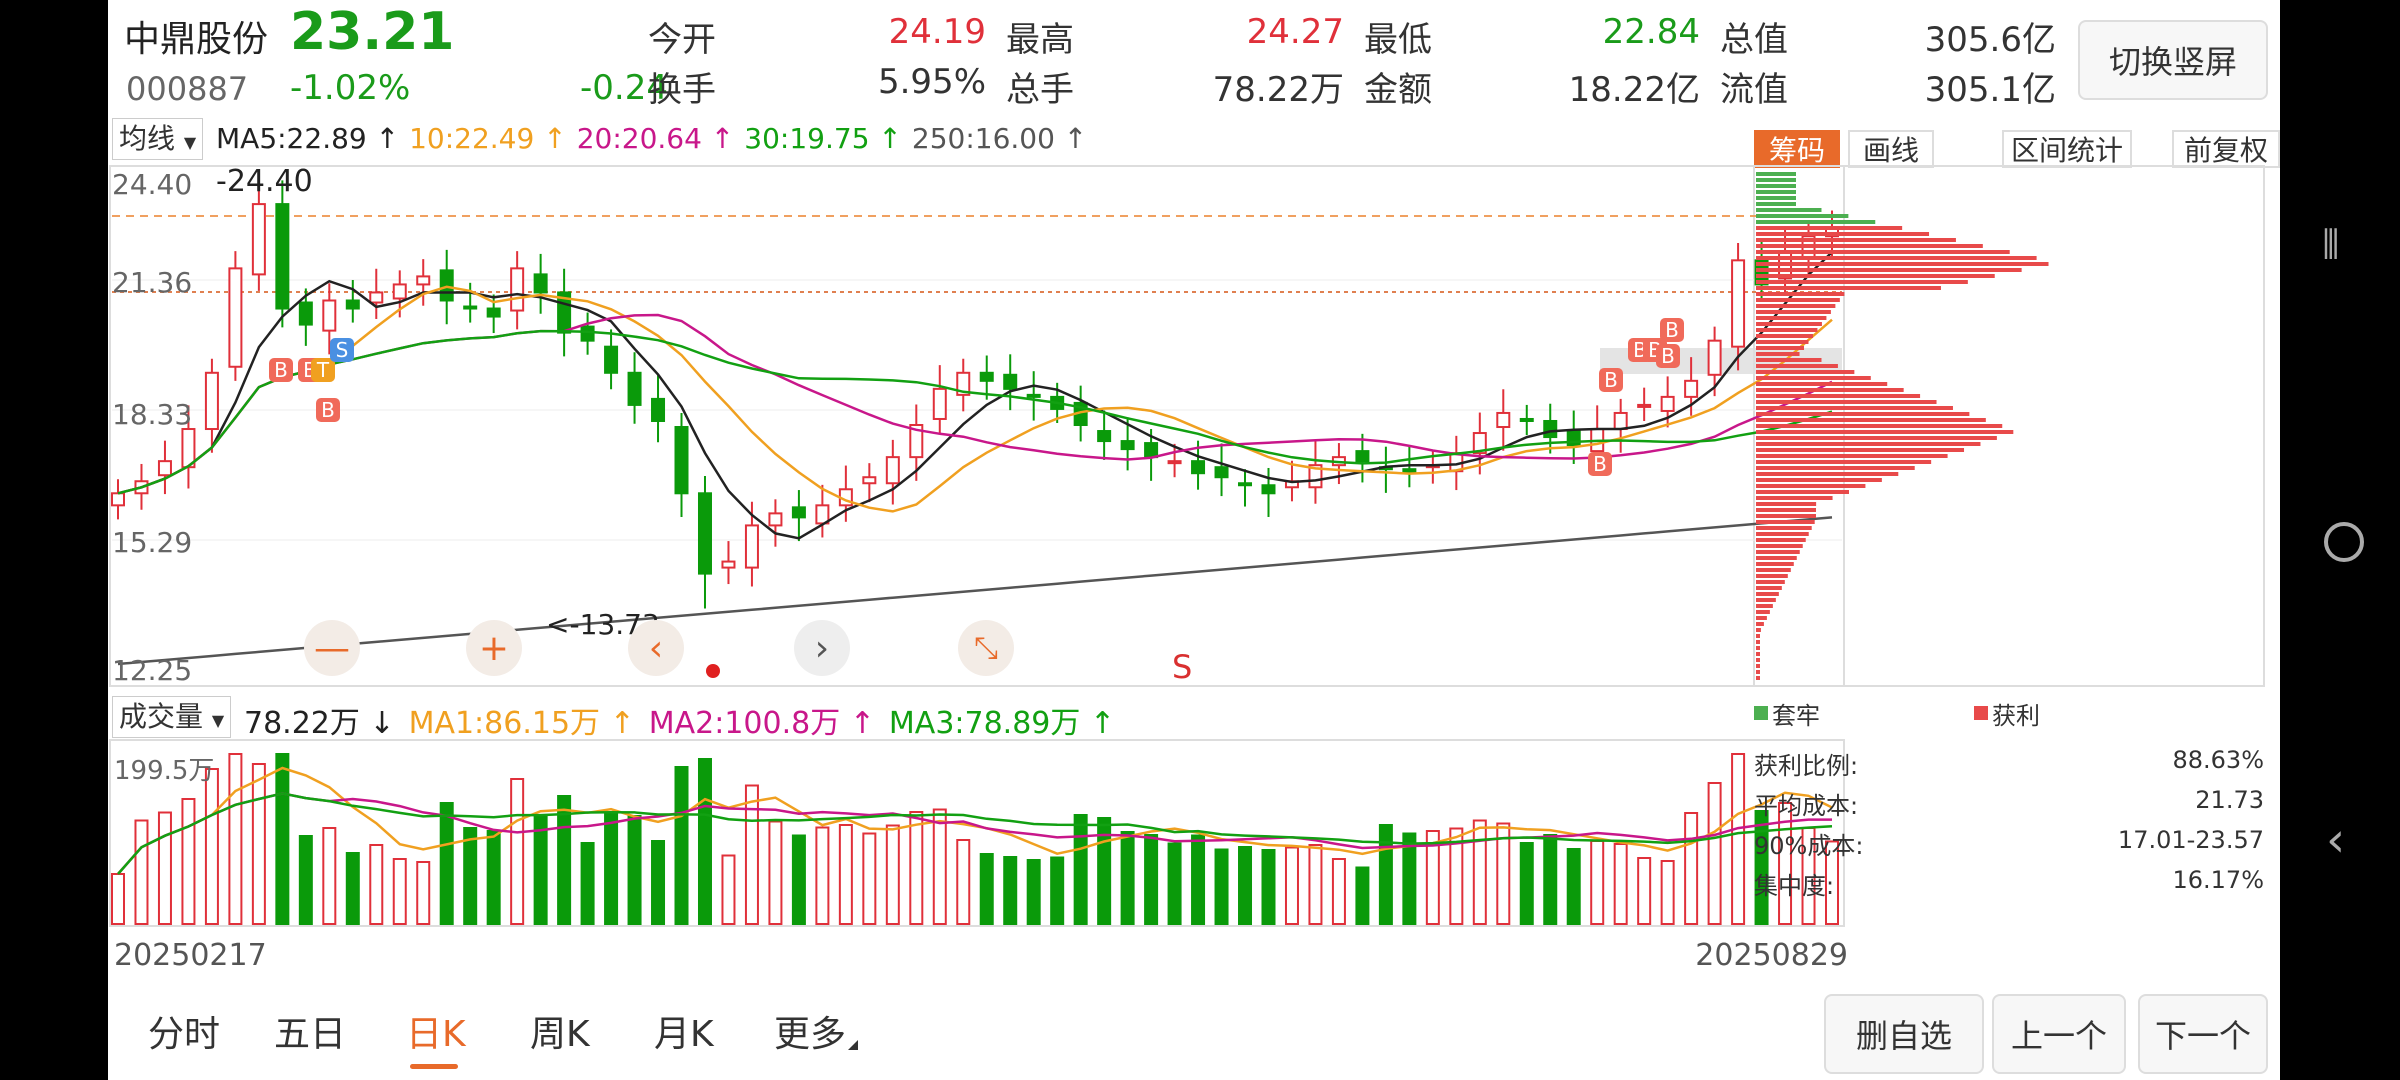 This screenshot has width=2400, height=1080. What do you see at coordinates (2059, 1034) in the screenshot?
I see `action-button: 上一个` at bounding box center [2059, 1034].